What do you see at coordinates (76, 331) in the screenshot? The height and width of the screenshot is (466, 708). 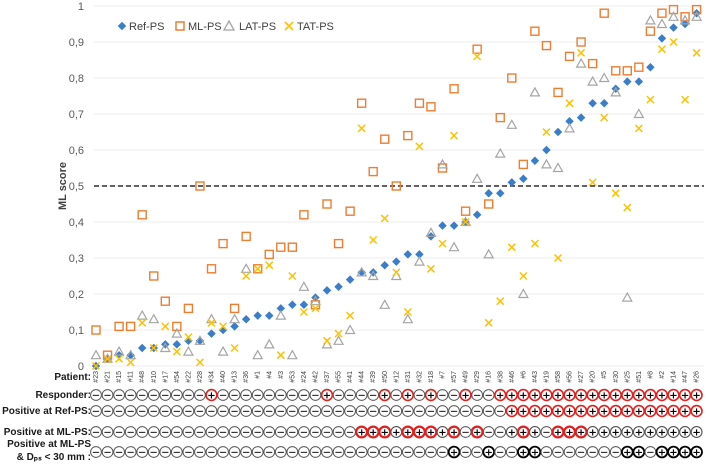 I see `y-tick-label: 0,1` at bounding box center [76, 331].